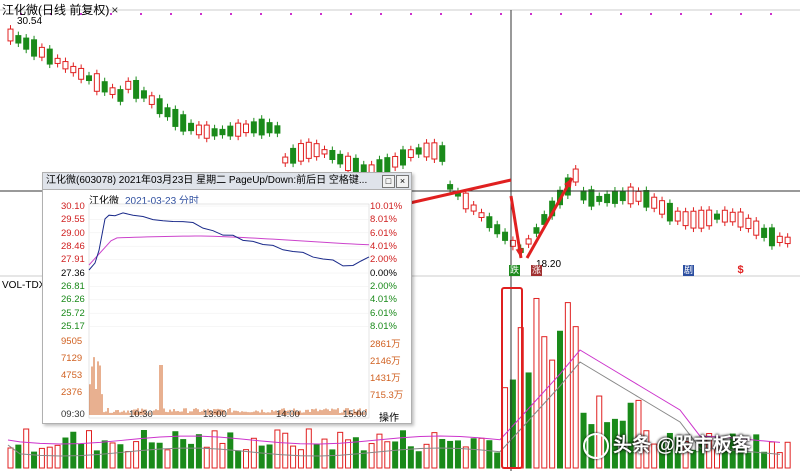 This screenshot has height=471, width=800. What do you see at coordinates (549, 264) in the screenshot?
I see `low-price-label: 18.20` at bounding box center [549, 264].